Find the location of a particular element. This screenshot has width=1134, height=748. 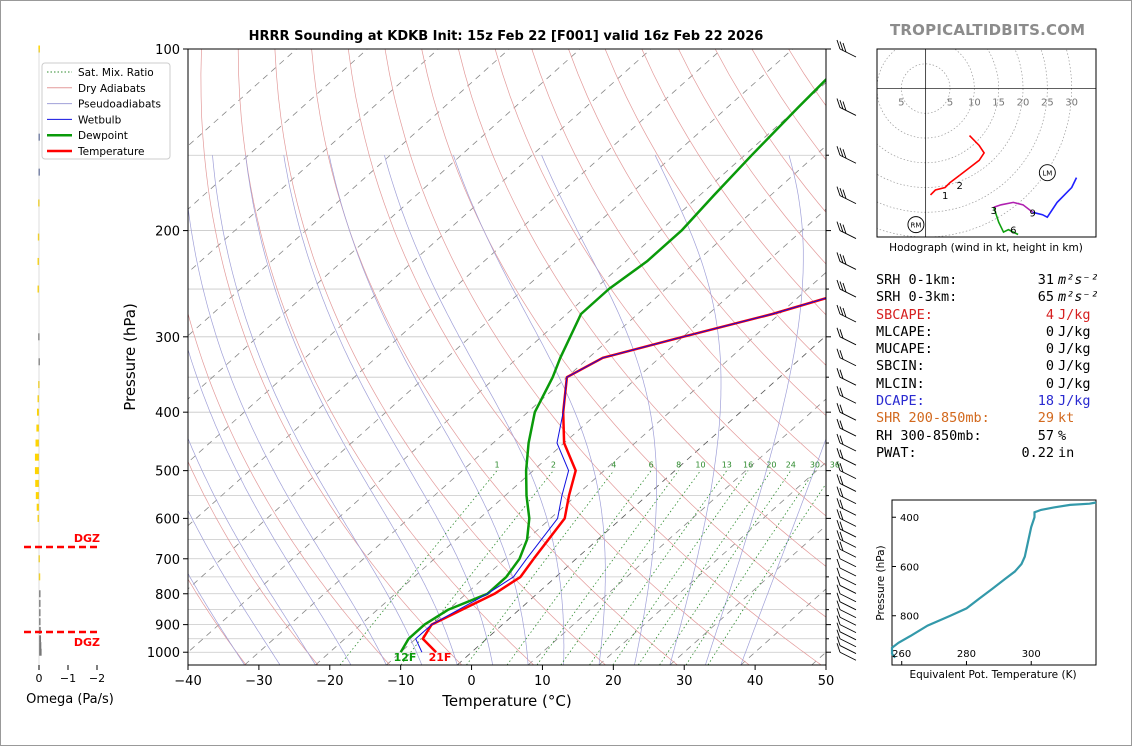

stat-row: MLCIN: 0 J/kg is located at coordinates (996, 384).